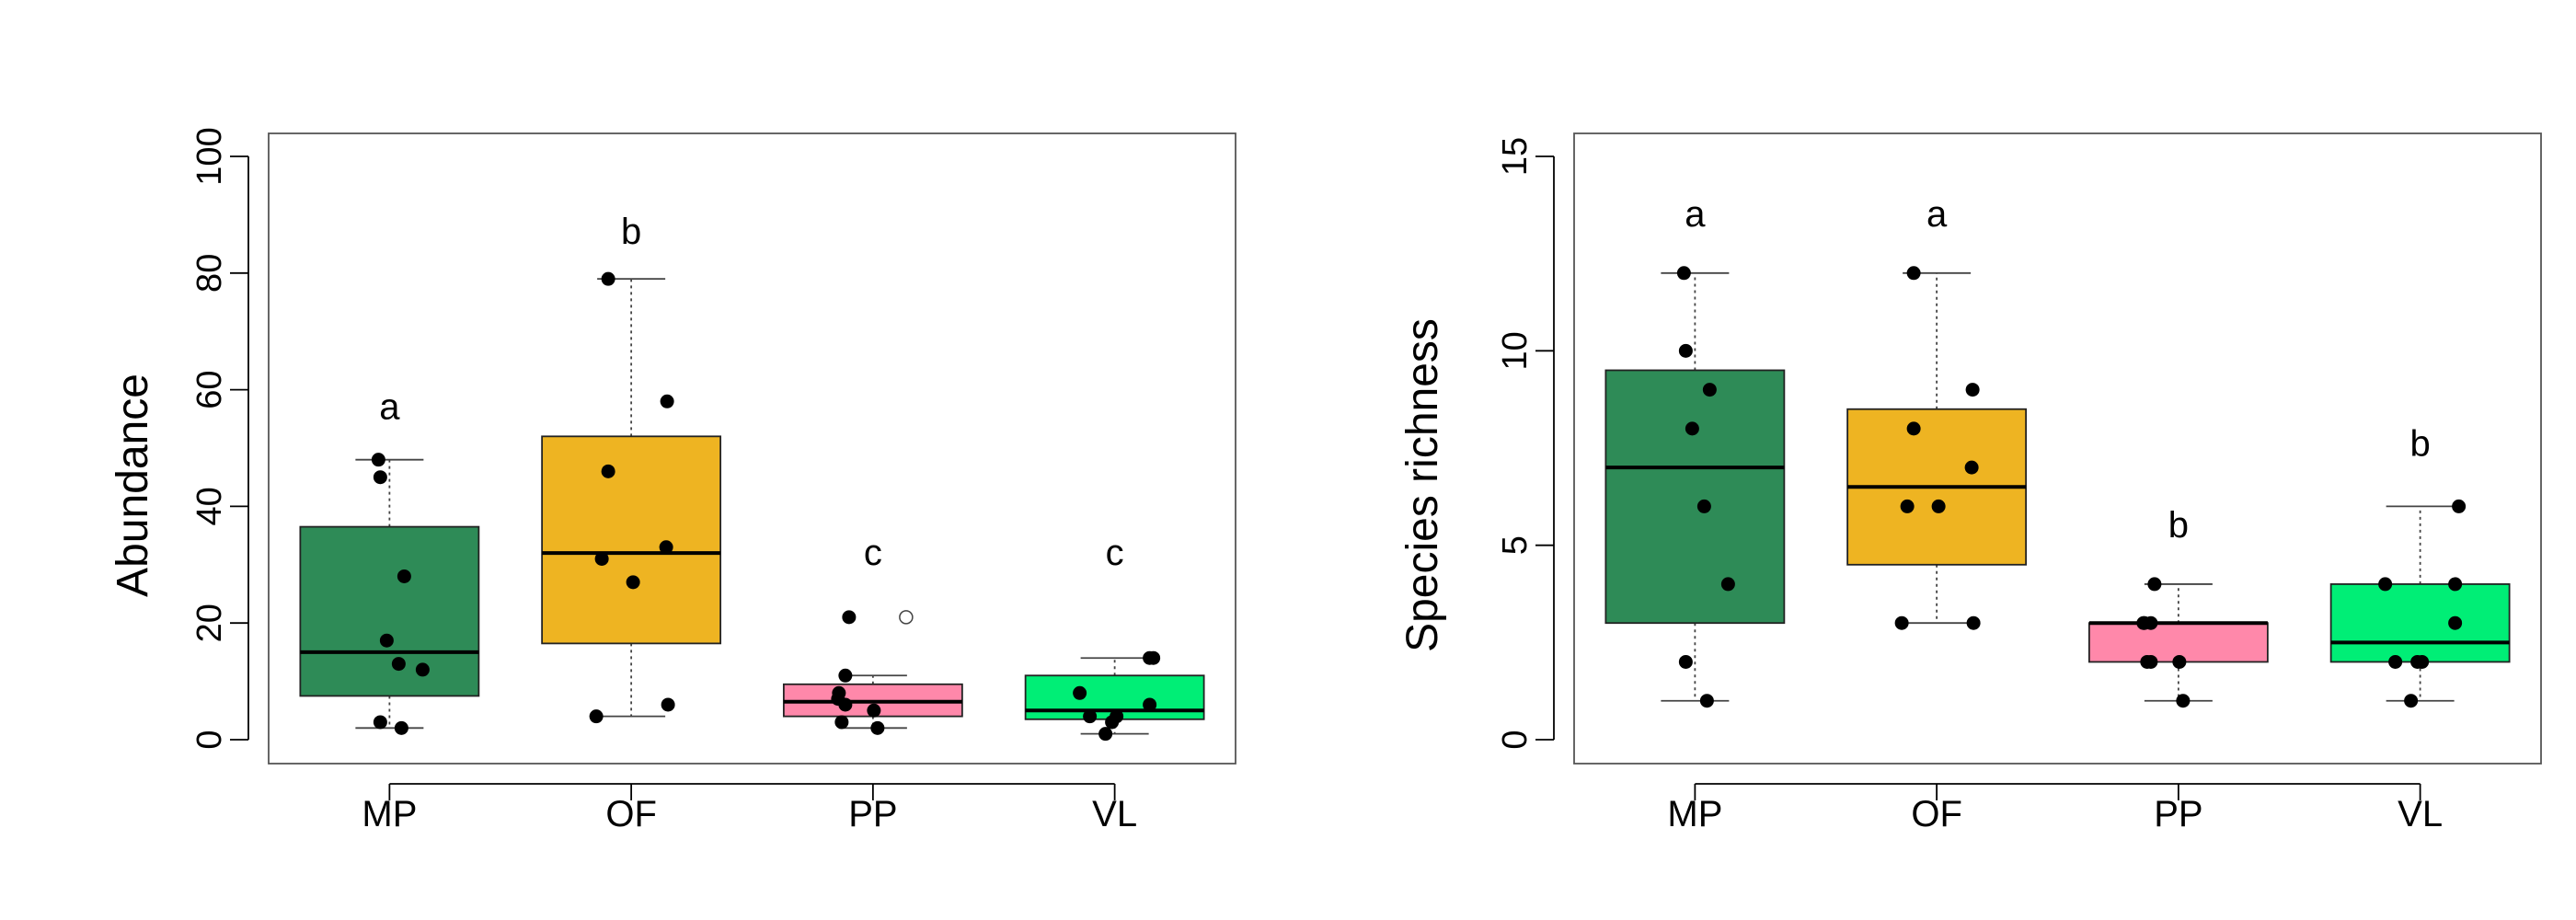 This screenshot has height=920, width=2576. I want to click on significance-letter-vl: c, so click(1115, 553).